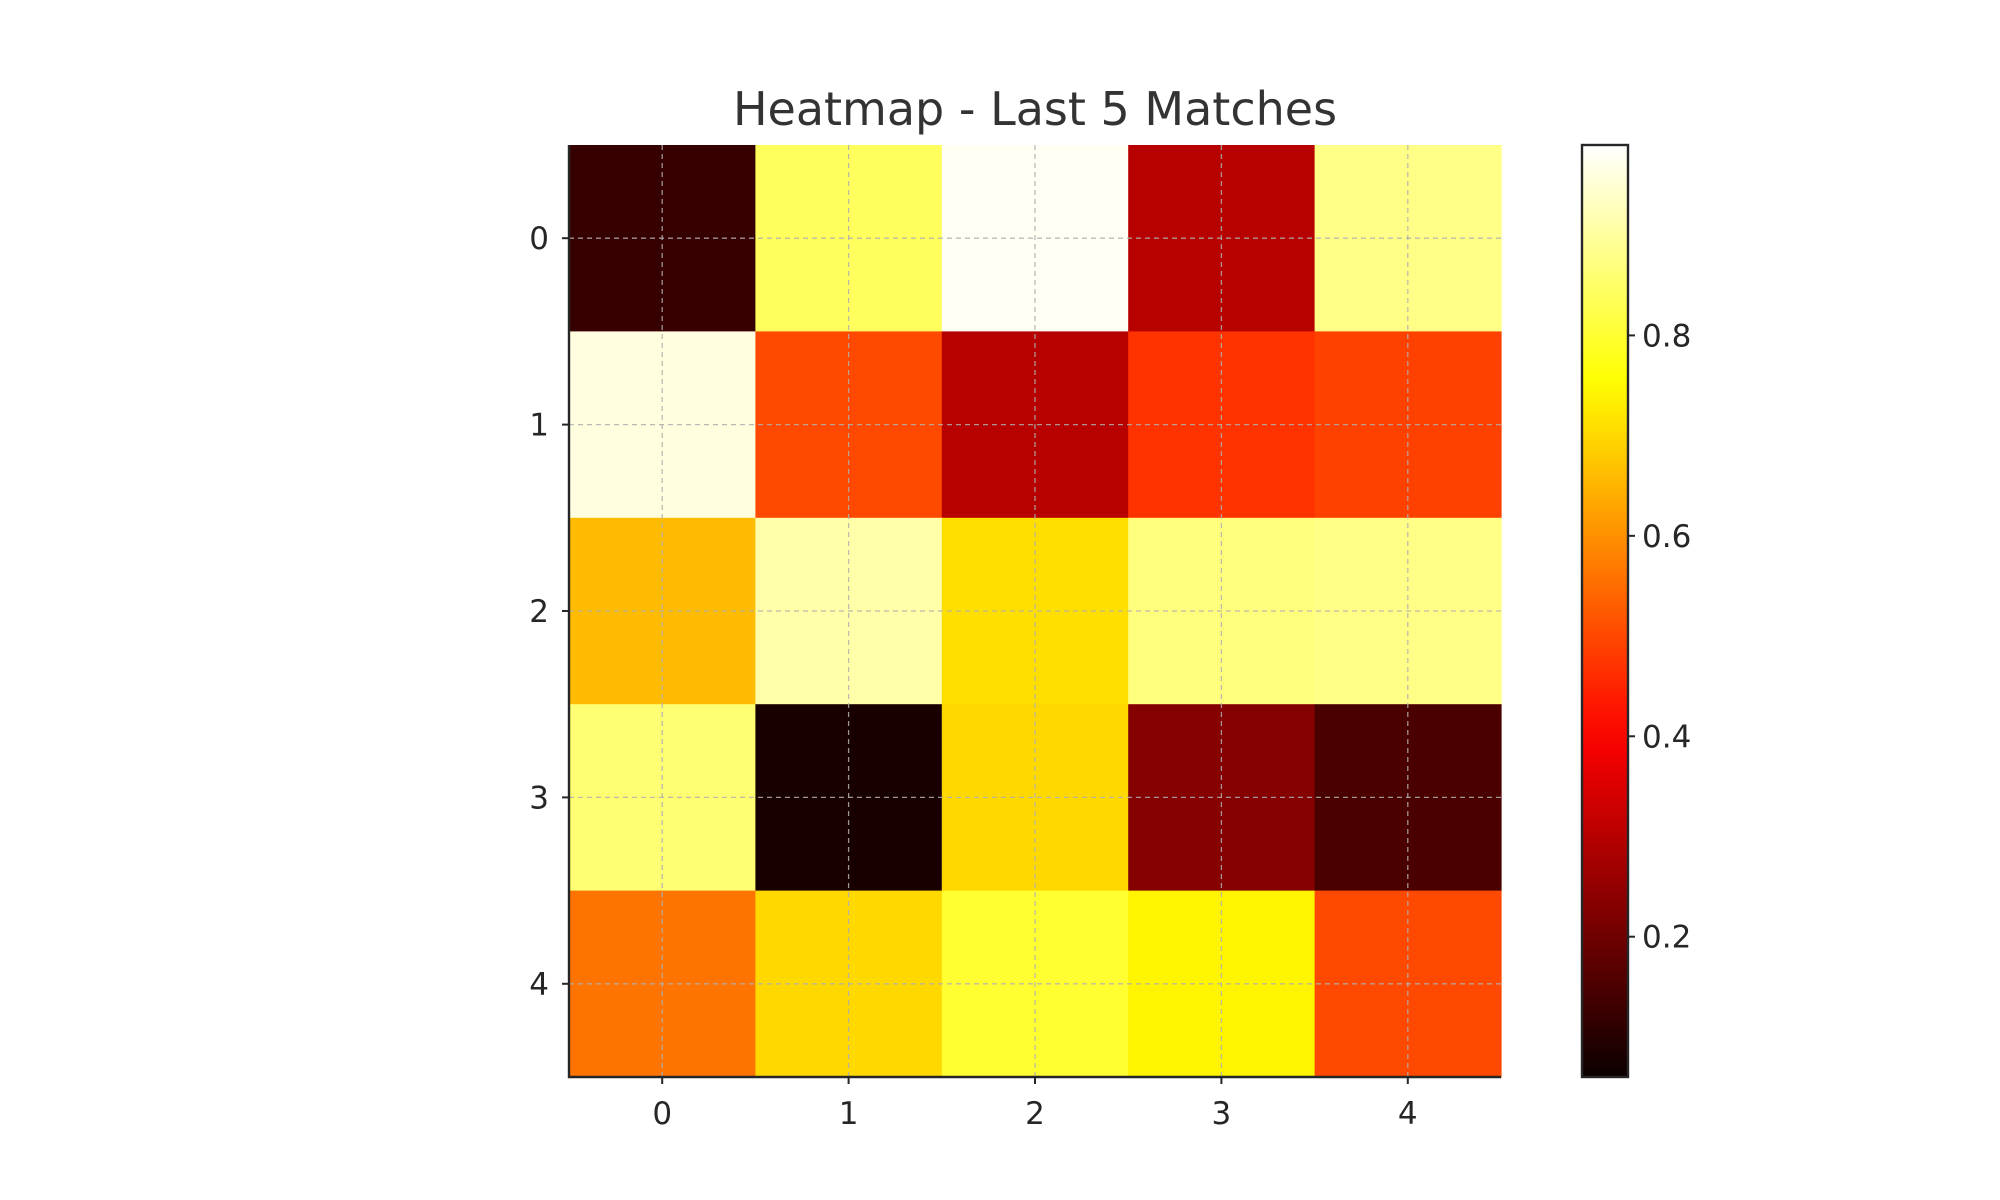  What do you see at coordinates (539, 239) in the screenshot?
I see `y-tick-label: 0` at bounding box center [539, 239].